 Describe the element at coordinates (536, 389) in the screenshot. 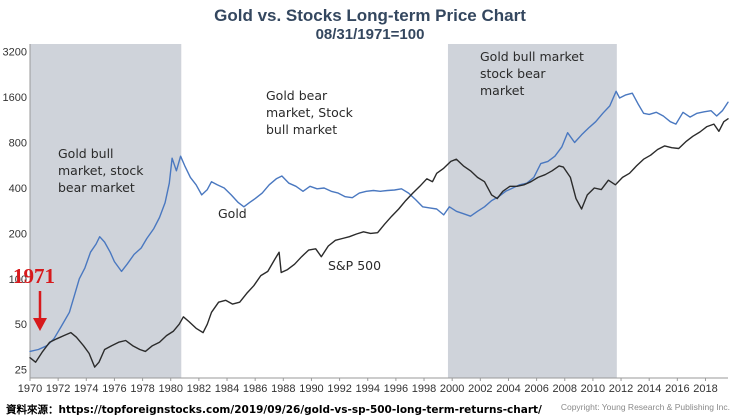

I see `x-tick-label: 2006` at that location.